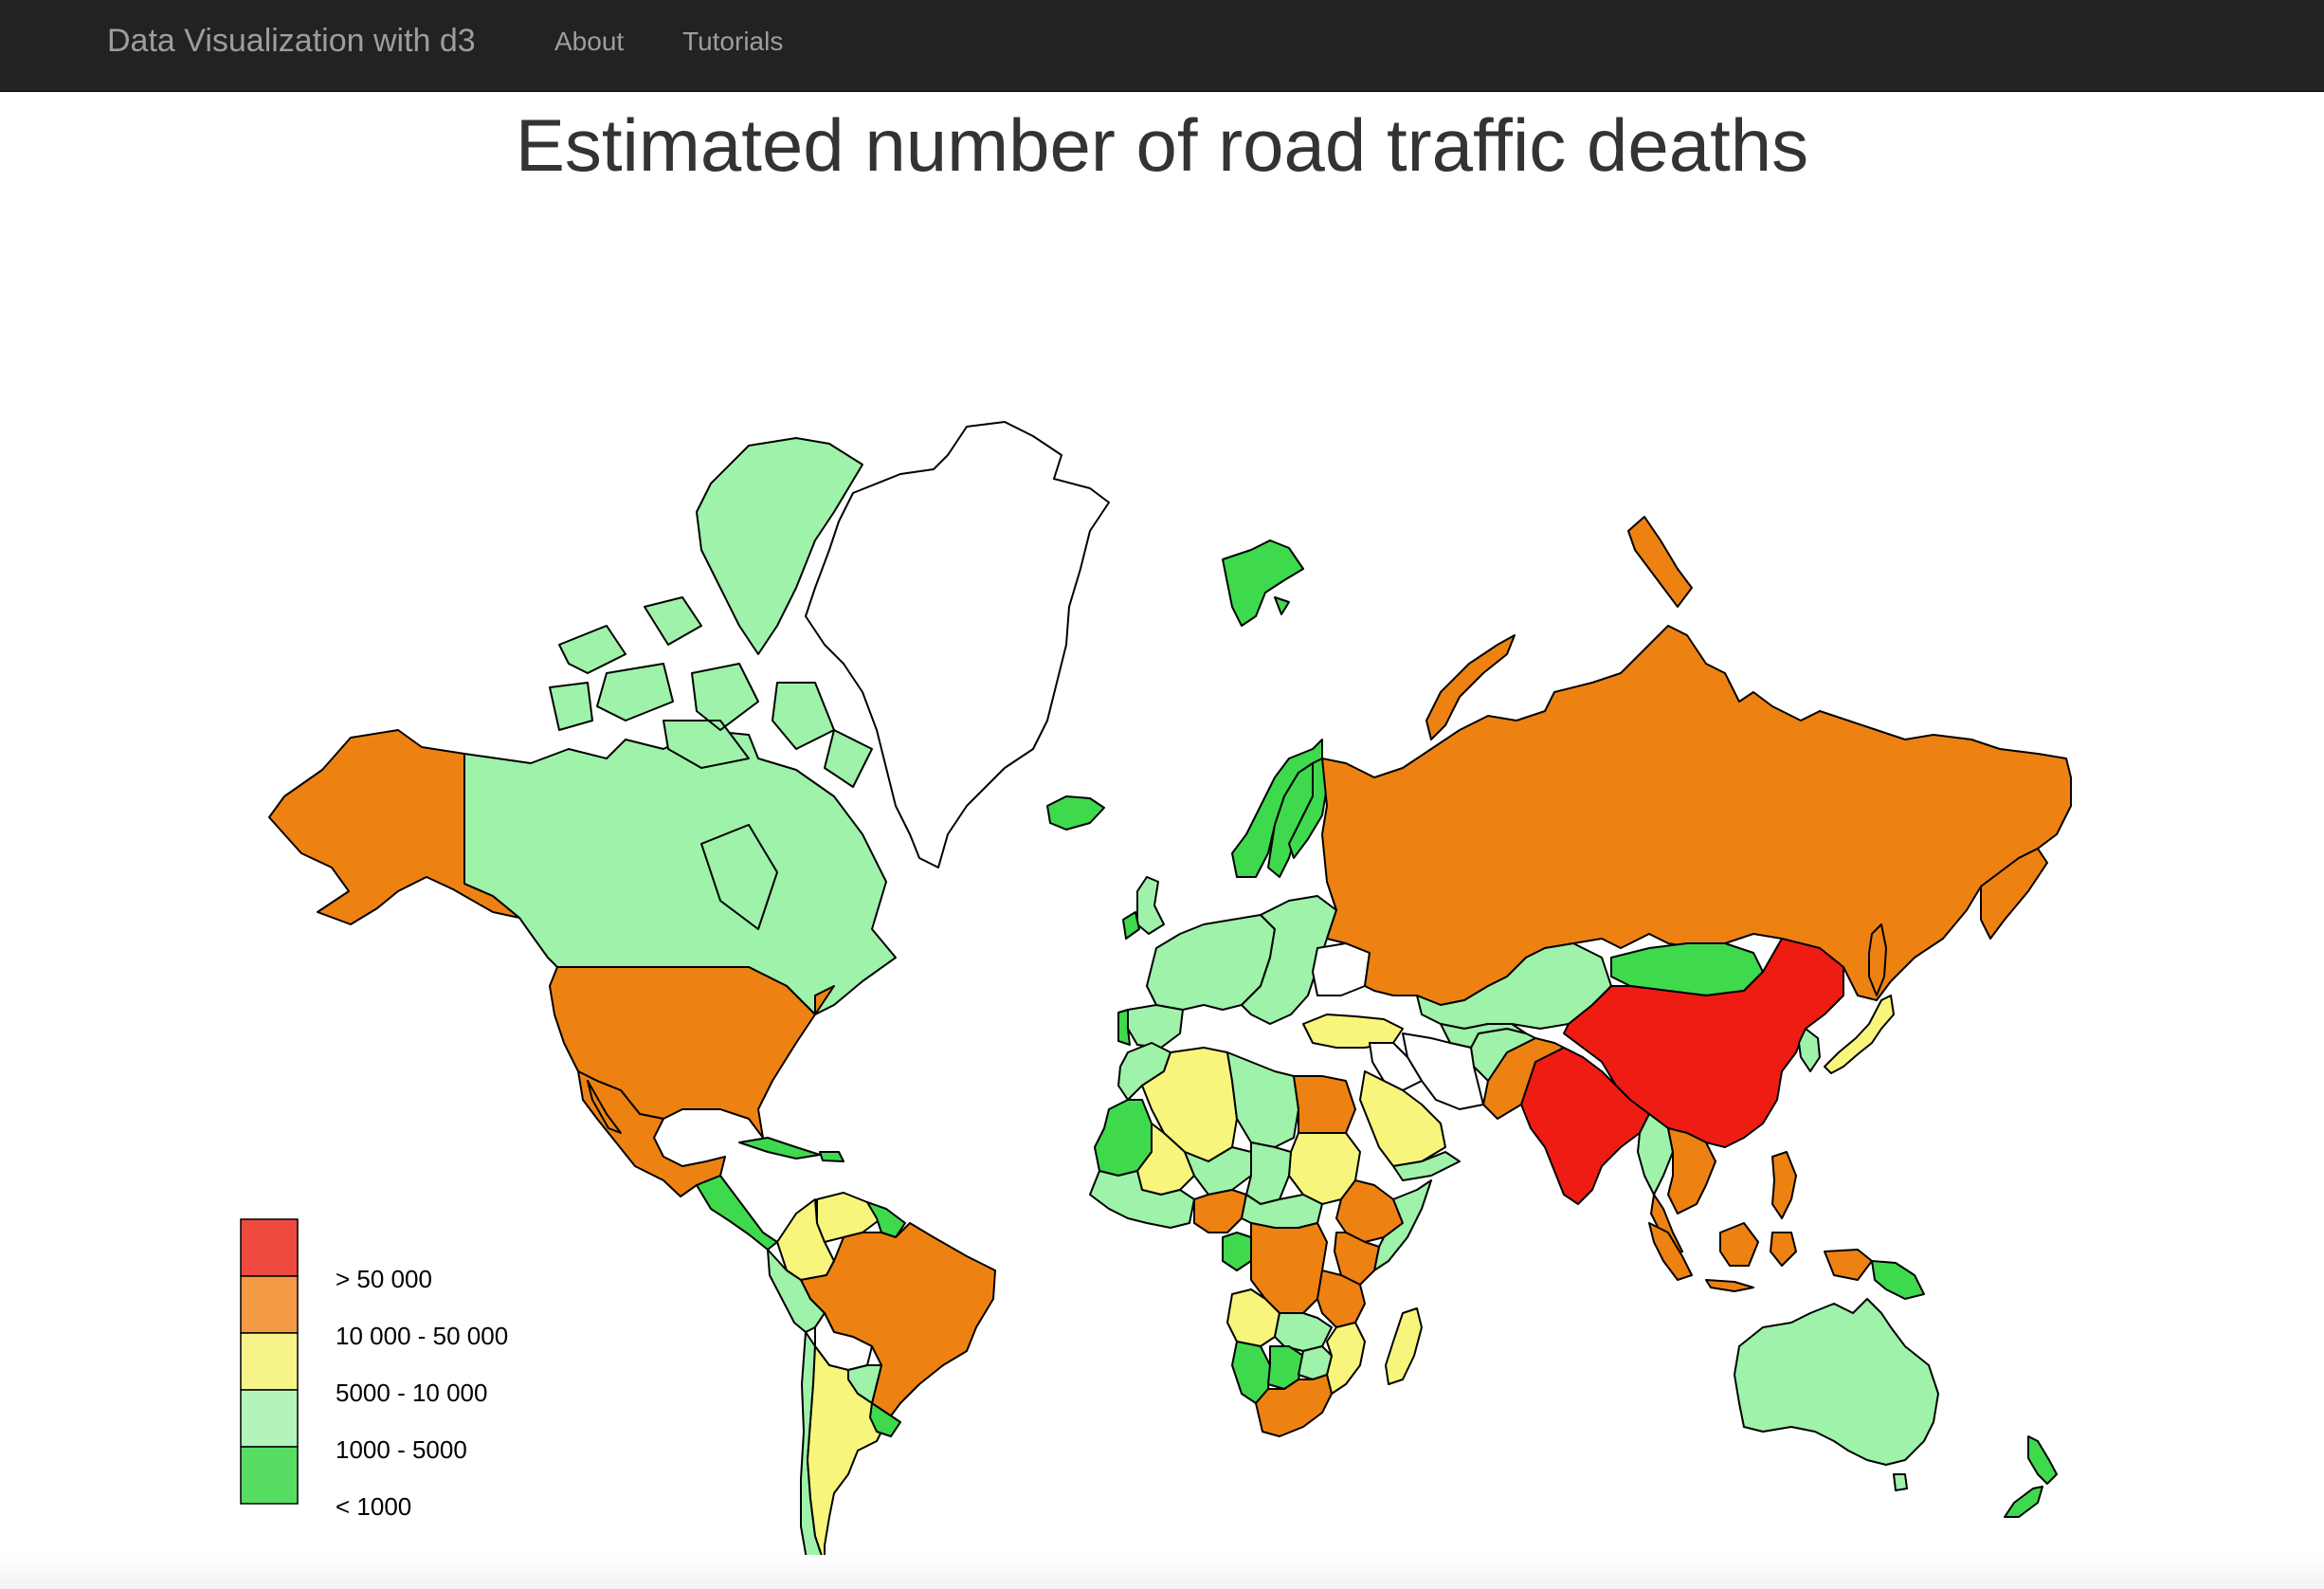 Image resolution: width=2324 pixels, height=1589 pixels. What do you see at coordinates (401, 1449) in the screenshot?
I see `legend-label: 1000 - 5000` at bounding box center [401, 1449].